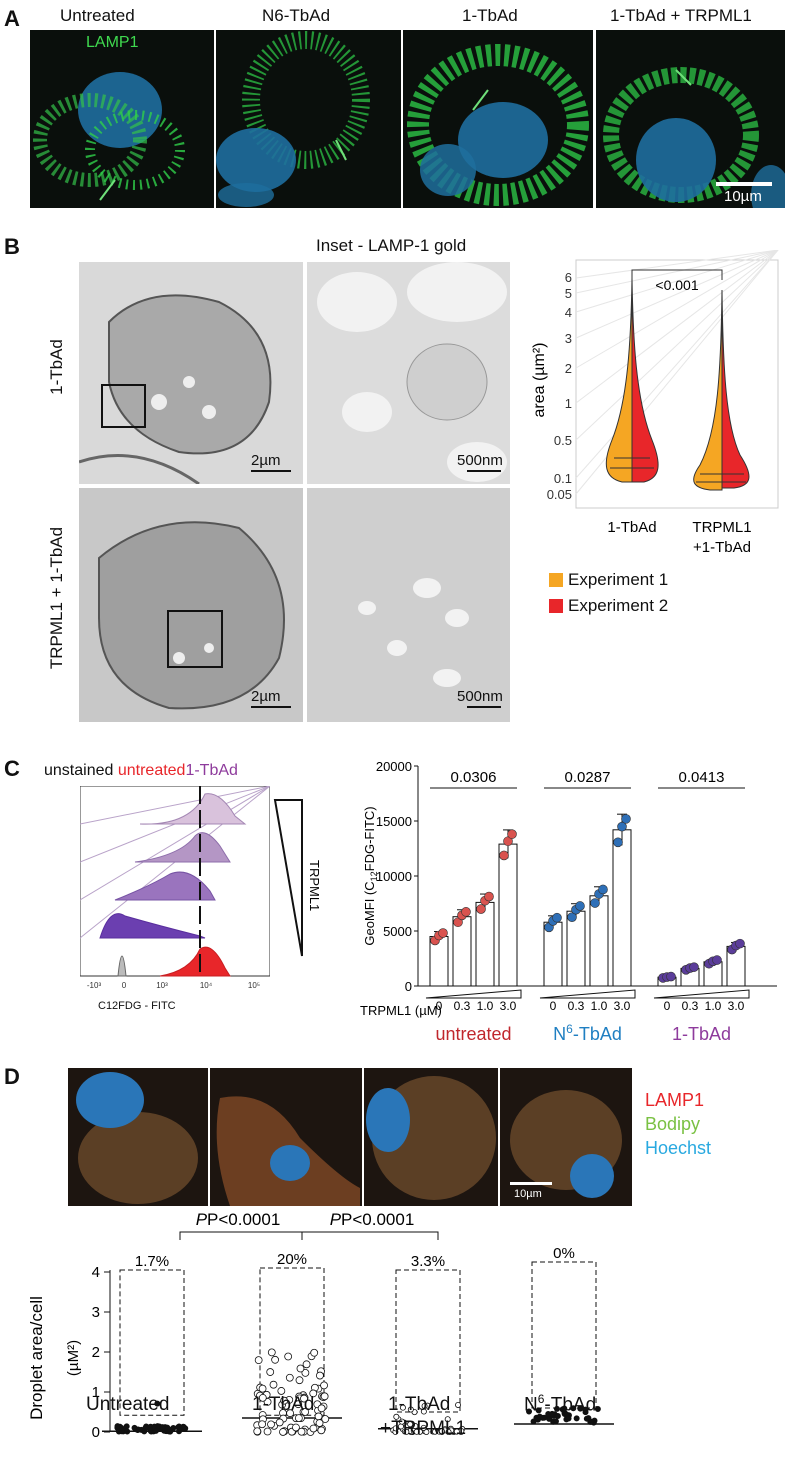  What do you see at coordinates (690, 1006) in the screenshot?
I see `geomfi-conc-label: 0.3` at bounding box center [690, 1006].